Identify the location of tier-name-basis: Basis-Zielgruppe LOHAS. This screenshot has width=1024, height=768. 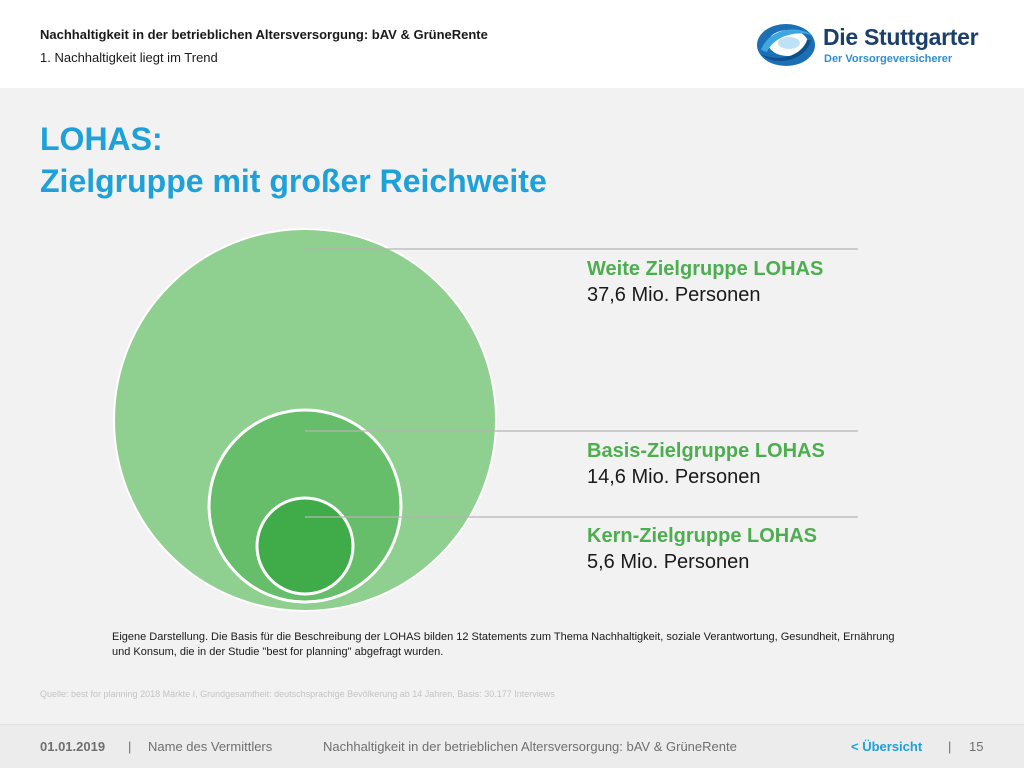
(706, 451).